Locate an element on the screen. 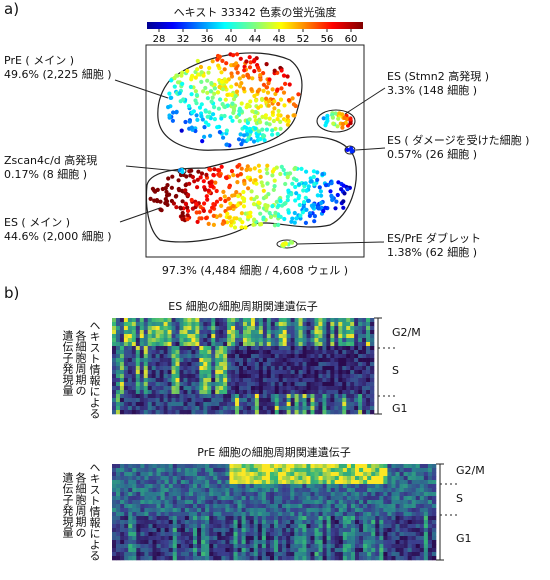 The width and height of the screenshot is (550, 580). heatmap-es-phase-g1: G1 is located at coordinates (400, 408).